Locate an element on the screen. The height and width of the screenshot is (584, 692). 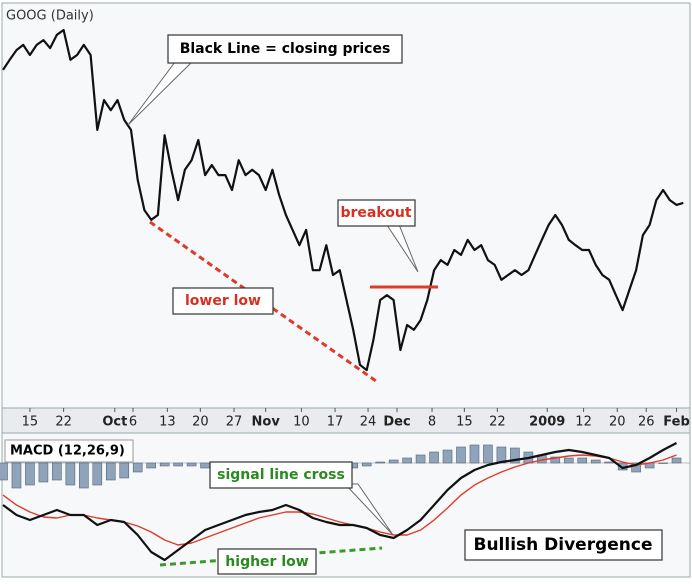
title-box is located at coordinates (69, 451).